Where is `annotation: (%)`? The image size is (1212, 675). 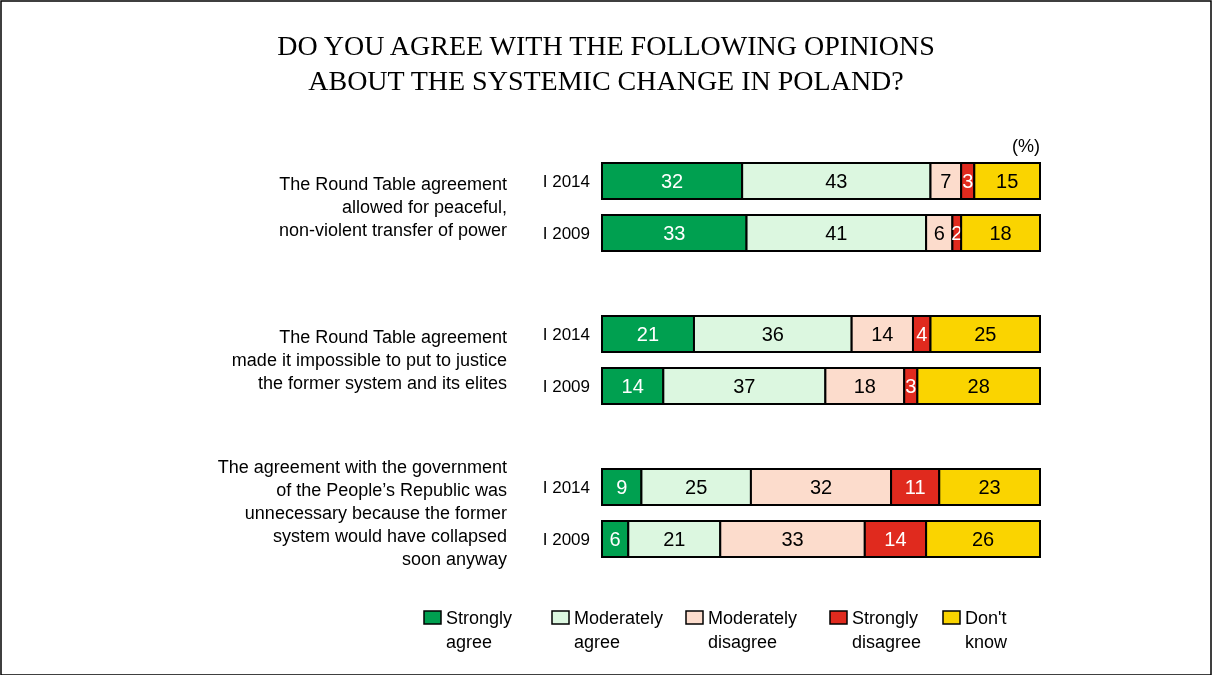 annotation: (%) is located at coordinates (1026, 146).